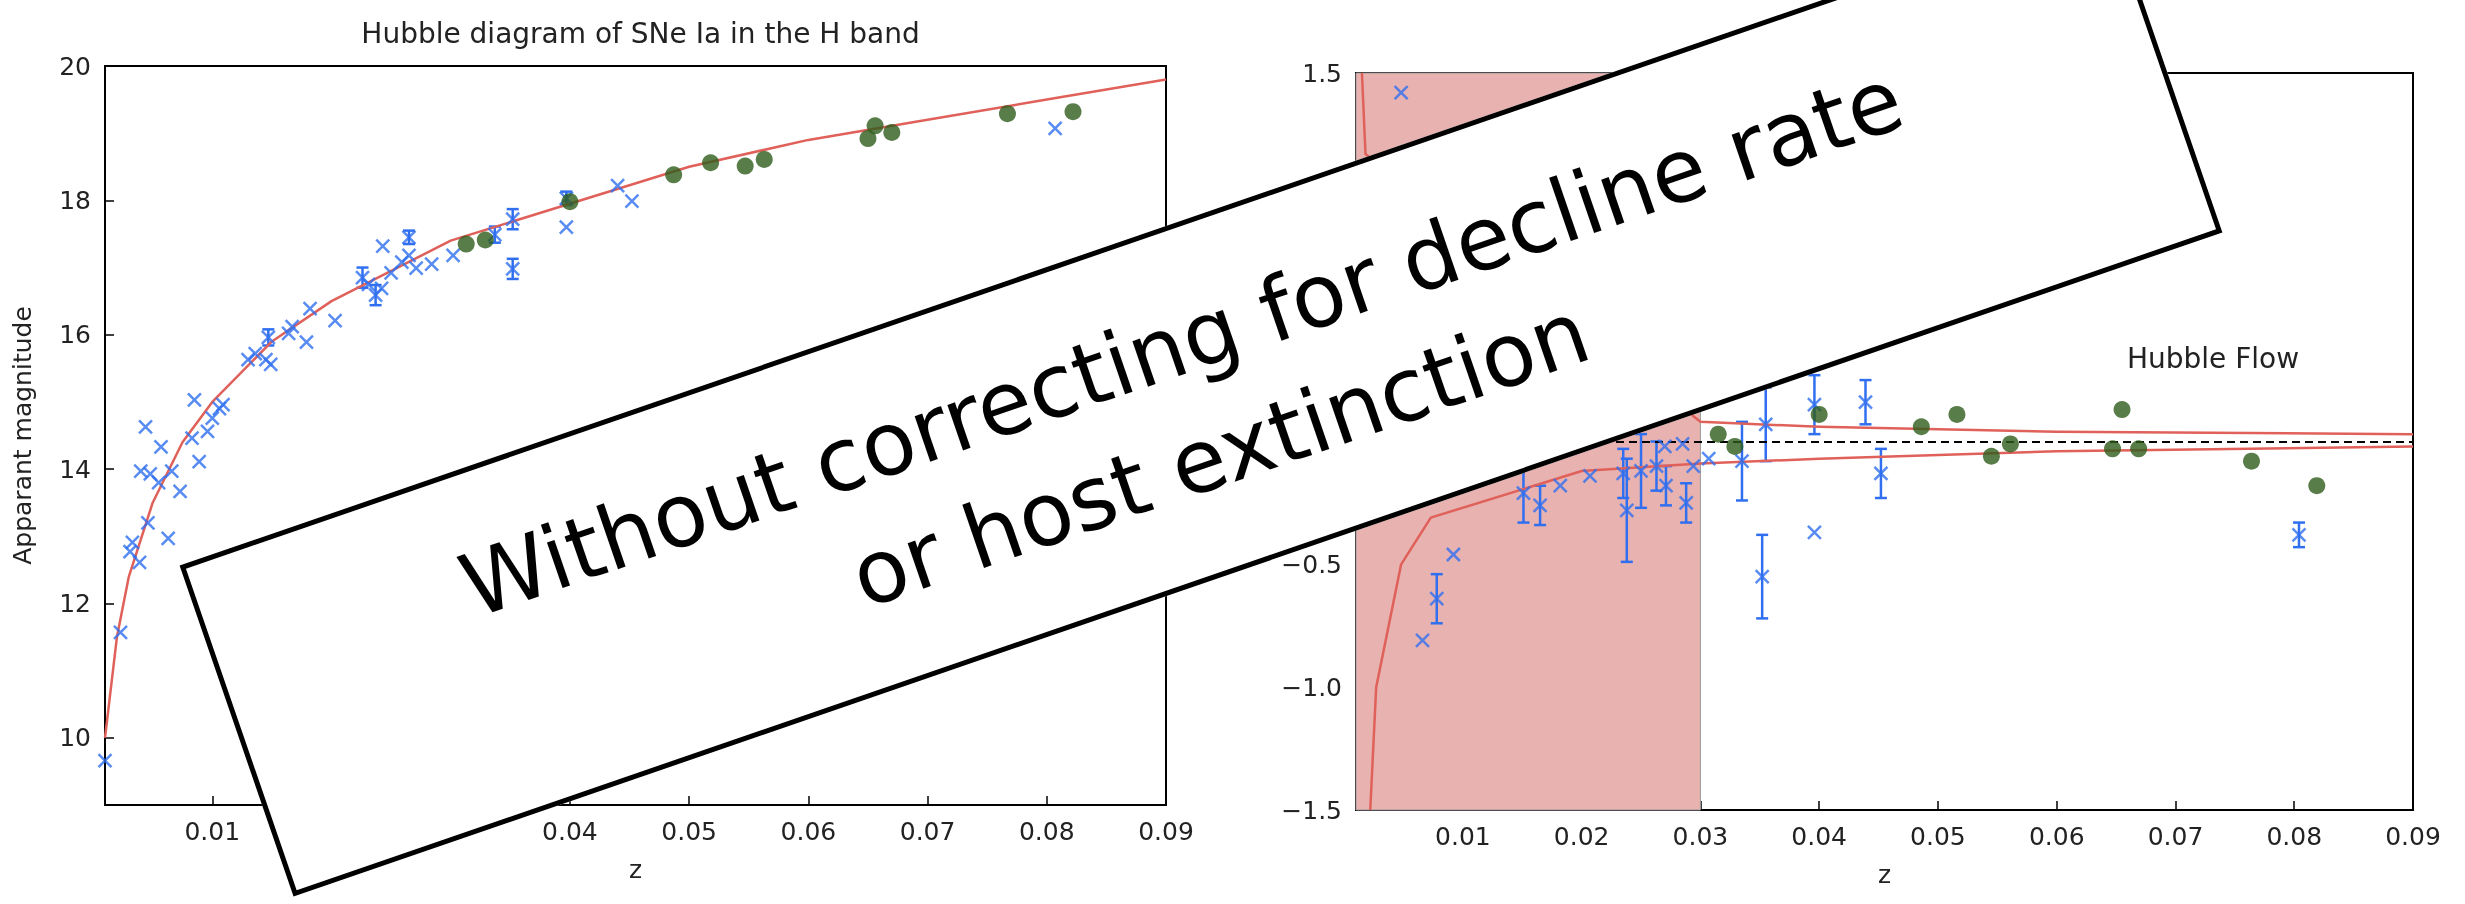 The image size is (2465, 904). Describe the element at coordinates (75, 66) in the screenshot. I see `y-tick-label: 20` at that location.